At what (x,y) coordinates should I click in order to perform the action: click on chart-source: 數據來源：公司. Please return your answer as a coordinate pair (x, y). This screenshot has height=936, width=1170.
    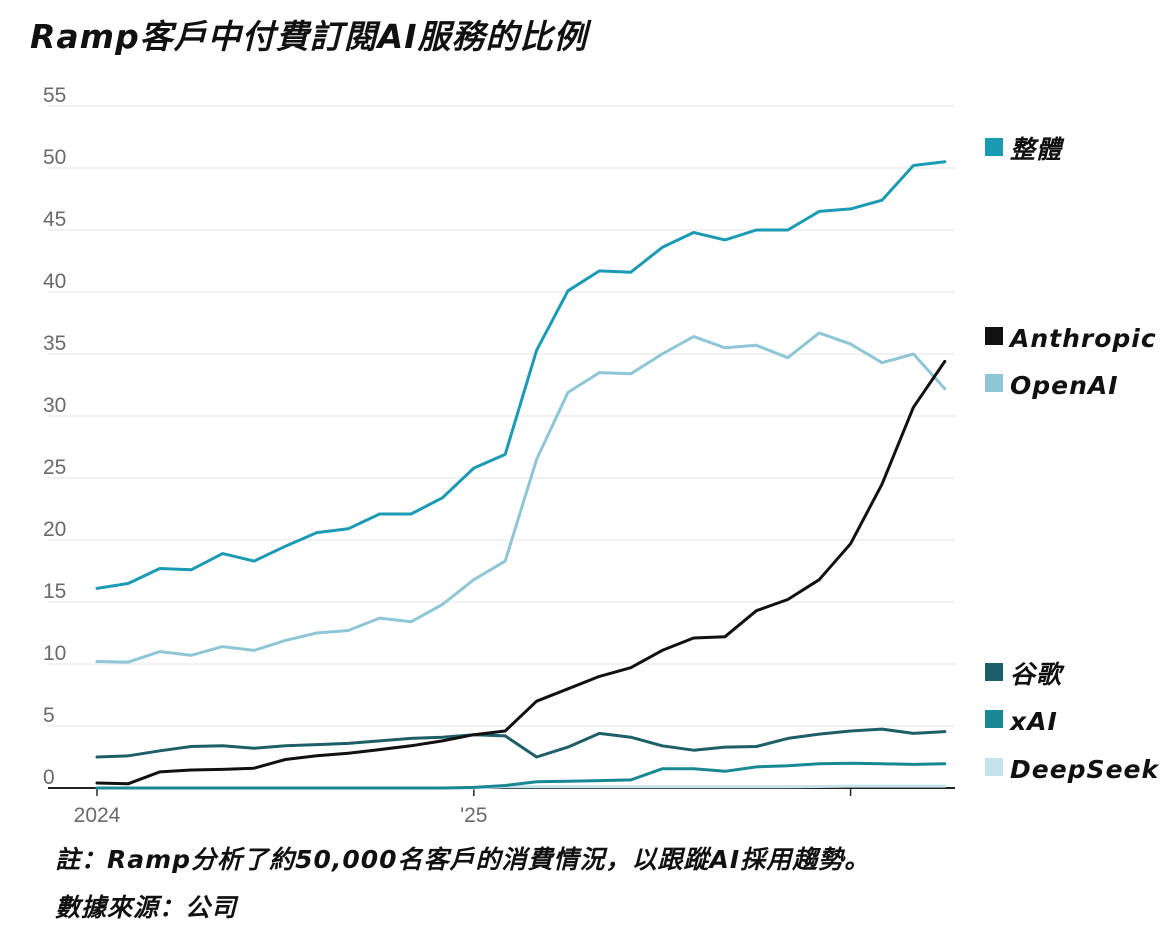
    Looking at the image, I should click on (146, 907).